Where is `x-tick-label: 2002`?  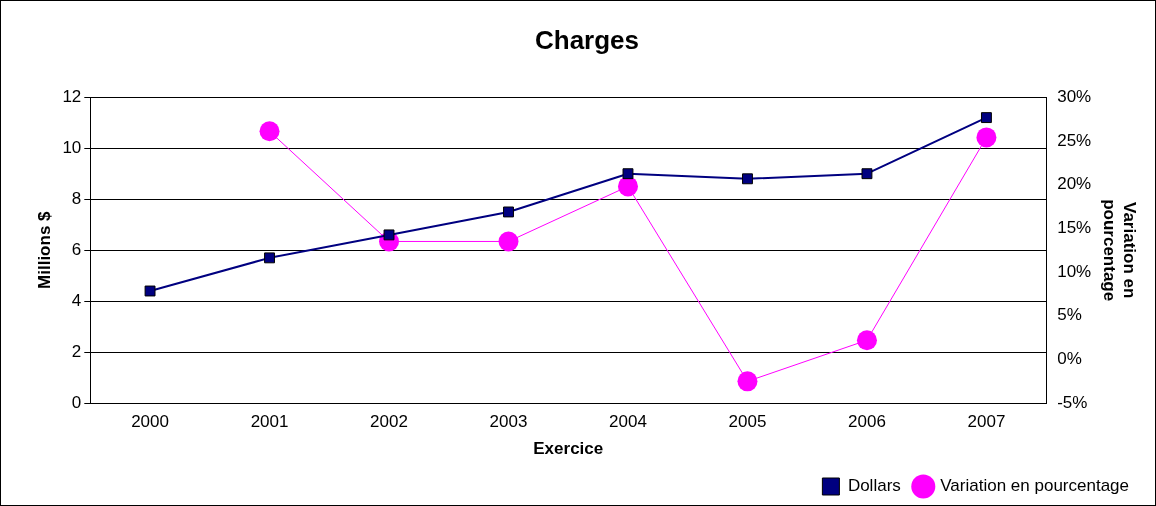 x-tick-label: 2002 is located at coordinates (389, 422).